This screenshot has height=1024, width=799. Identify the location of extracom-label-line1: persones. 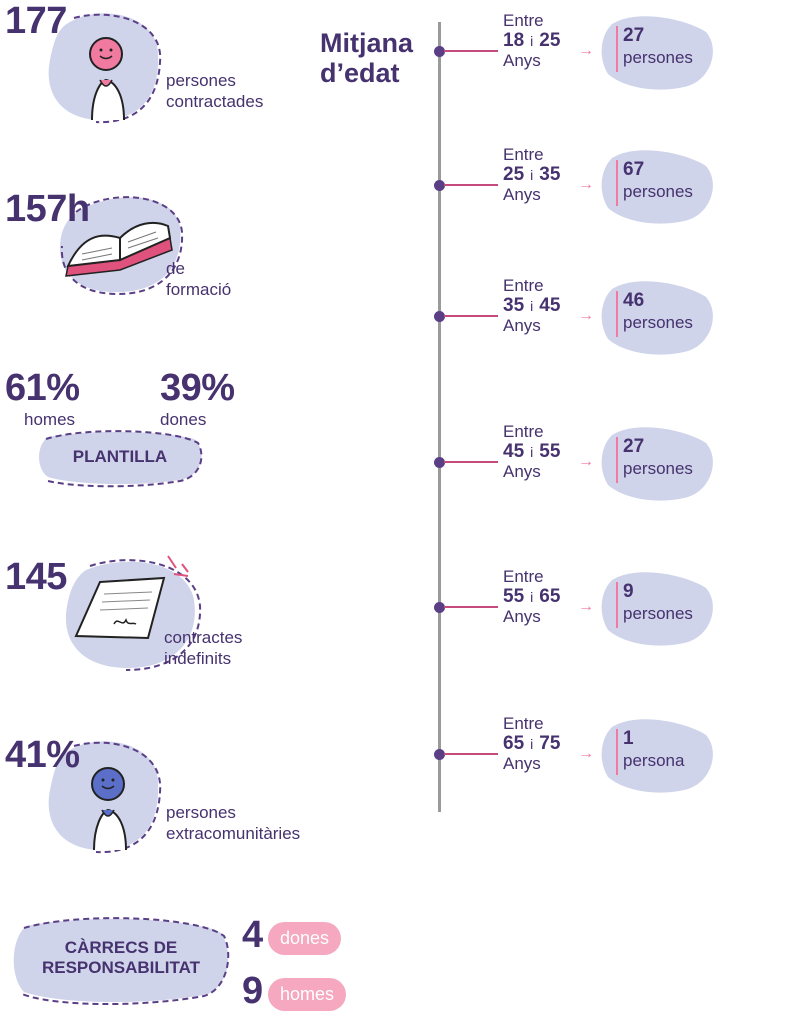
(201, 812).